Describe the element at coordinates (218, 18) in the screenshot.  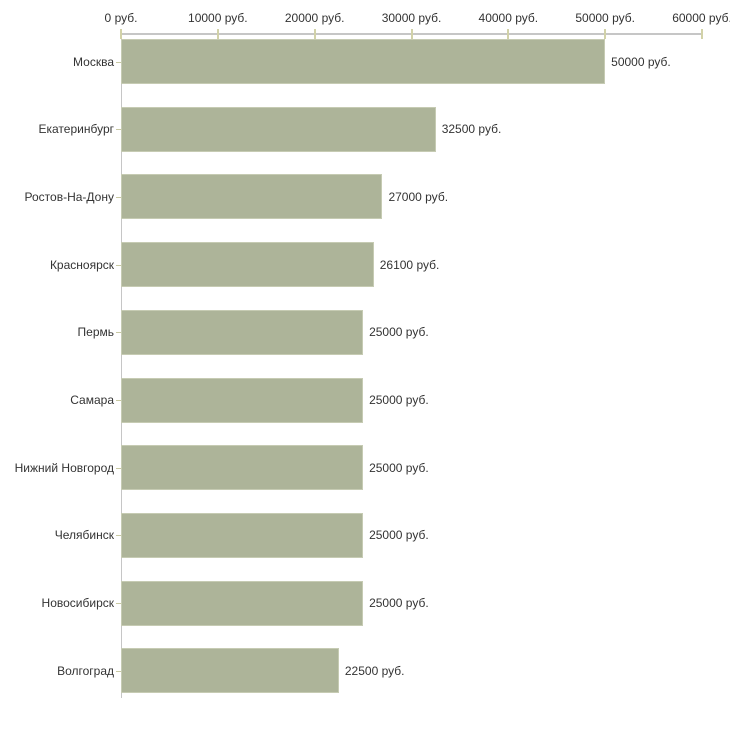
I see `x-axis-tick-label: 10000 руб.` at that location.